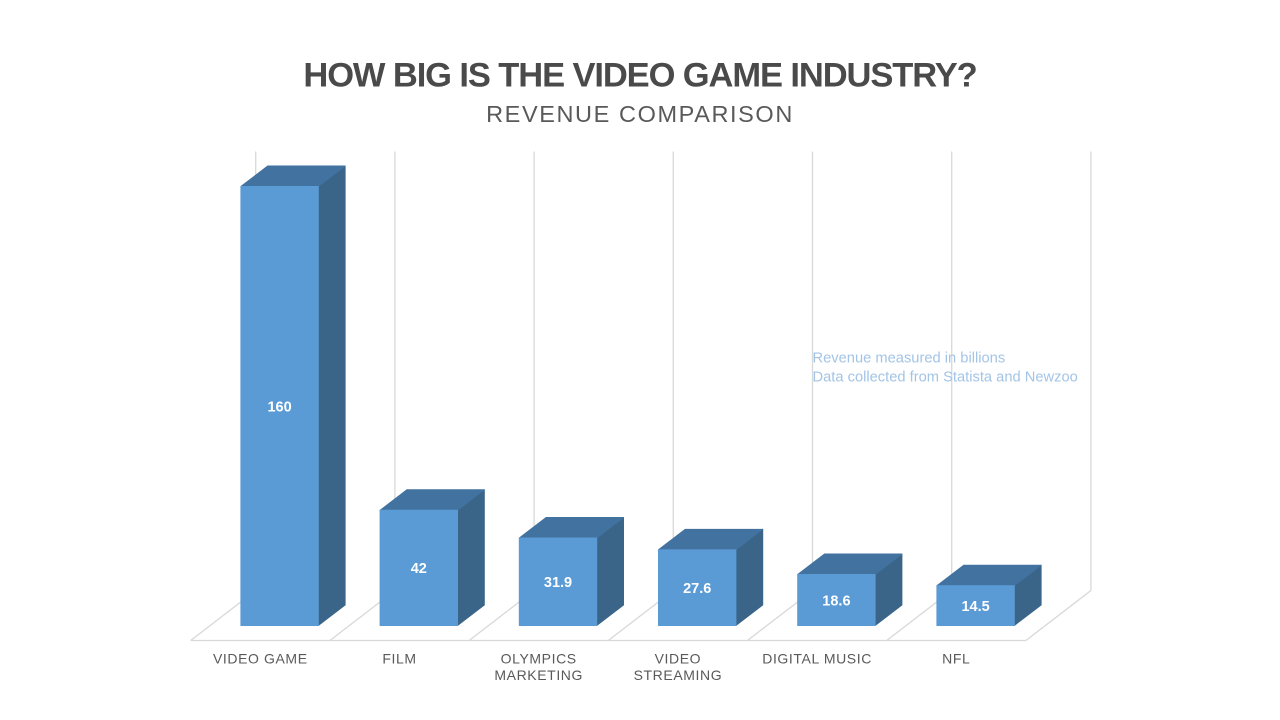 This screenshot has height=720, width=1280. What do you see at coordinates (558, 583) in the screenshot?
I see `svg-text: 31.9` at bounding box center [558, 583].